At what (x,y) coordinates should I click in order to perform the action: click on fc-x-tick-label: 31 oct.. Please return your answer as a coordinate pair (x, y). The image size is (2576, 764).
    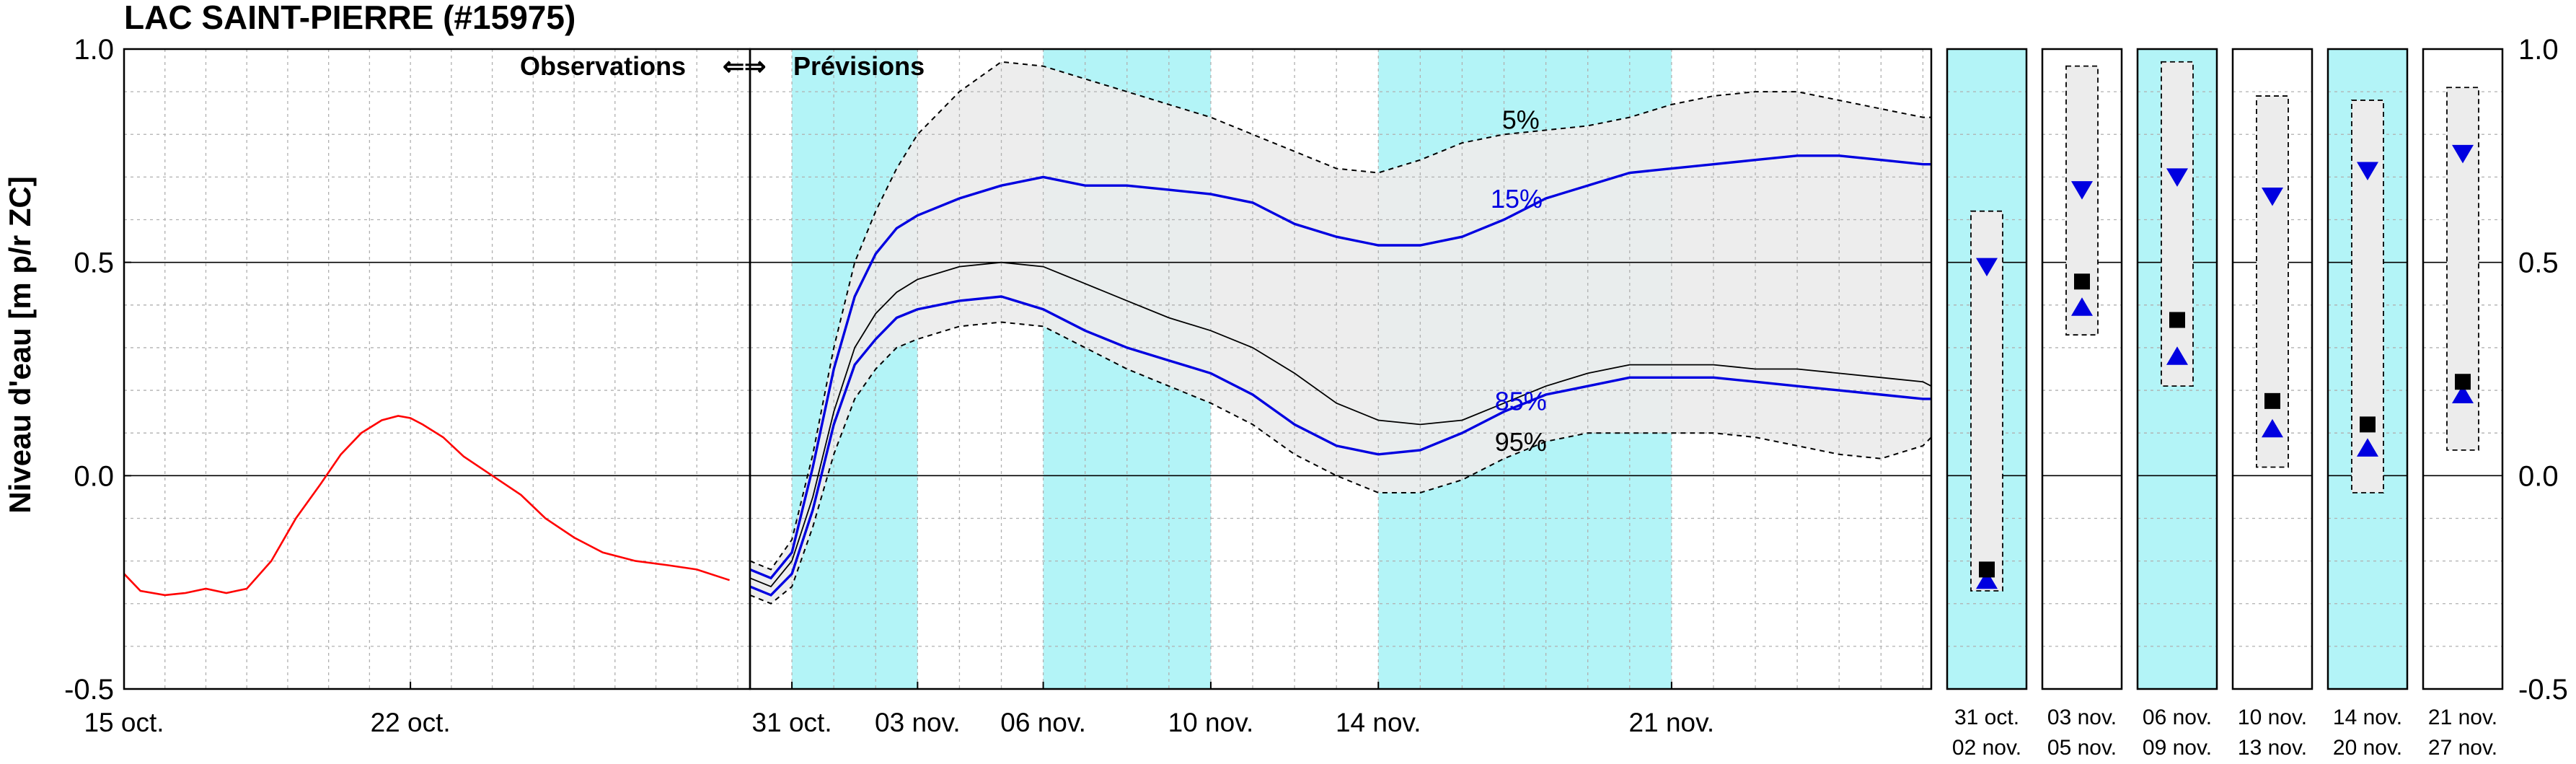
    Looking at the image, I should click on (792, 722).